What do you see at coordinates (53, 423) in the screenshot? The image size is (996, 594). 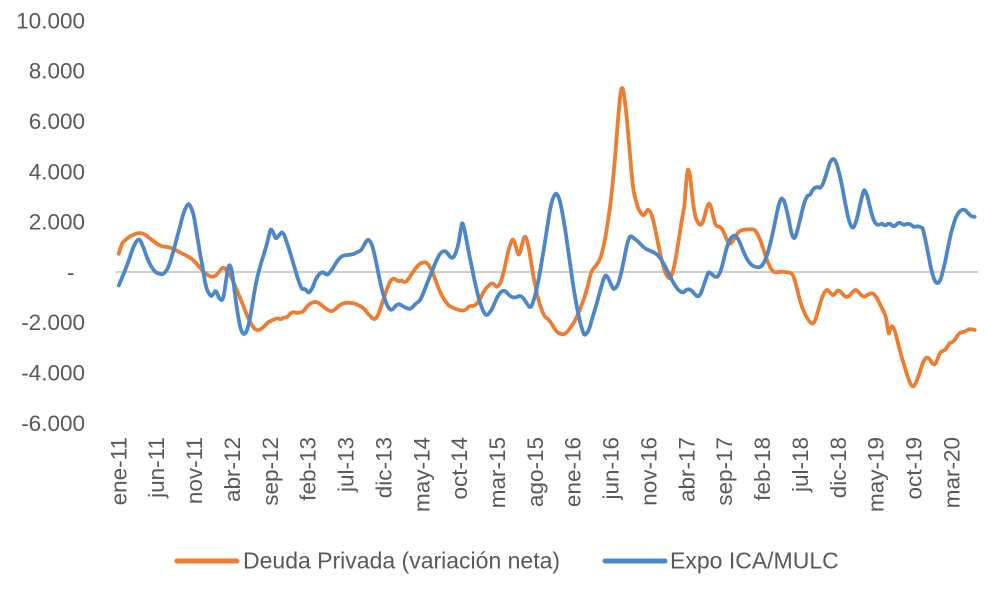 I see `svg-text: -6.000` at bounding box center [53, 423].